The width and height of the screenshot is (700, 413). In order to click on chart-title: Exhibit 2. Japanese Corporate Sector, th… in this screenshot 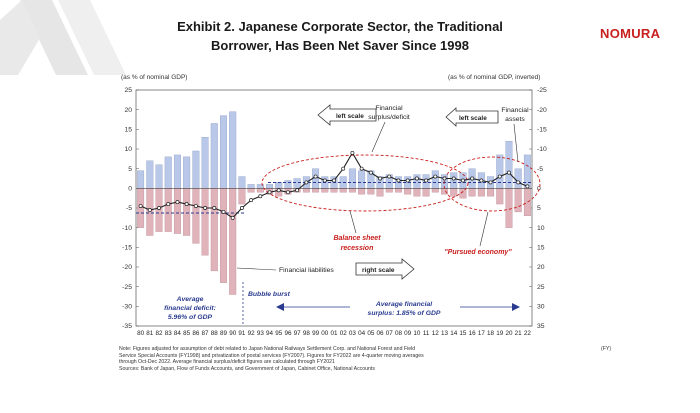, I will do `click(340, 36)`.